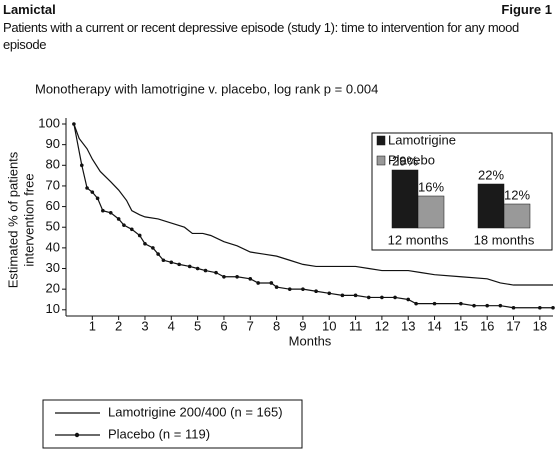 The height and width of the screenshot is (454, 556). What do you see at coordinates (517, 194) in the screenshot?
I see `value-label: 12%` at bounding box center [517, 194].